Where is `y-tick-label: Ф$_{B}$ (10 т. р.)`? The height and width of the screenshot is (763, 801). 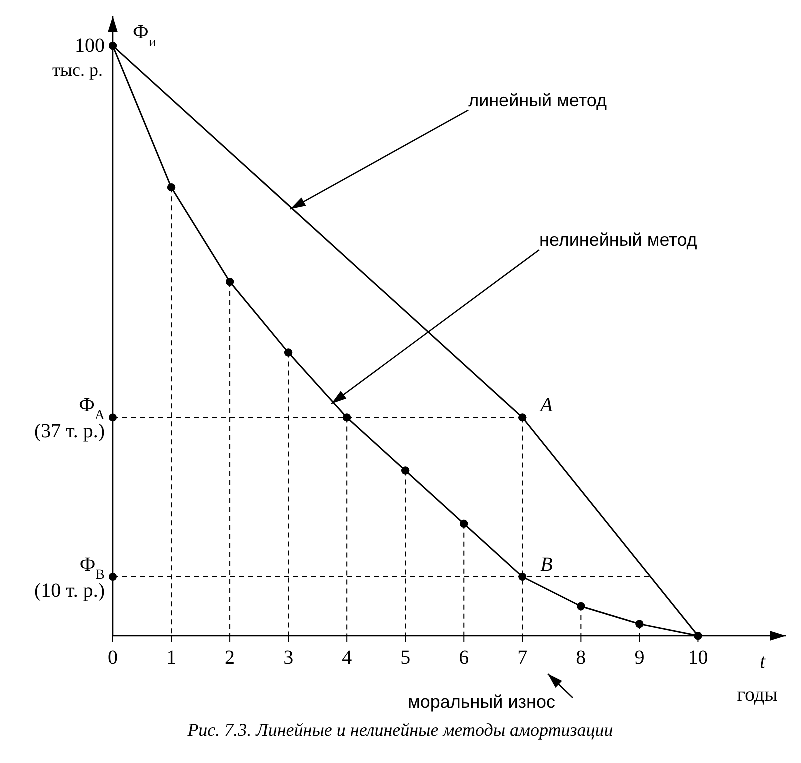 y-tick-label: Ф$_{B}$ (10 т. р.) is located at coordinates (69, 578).